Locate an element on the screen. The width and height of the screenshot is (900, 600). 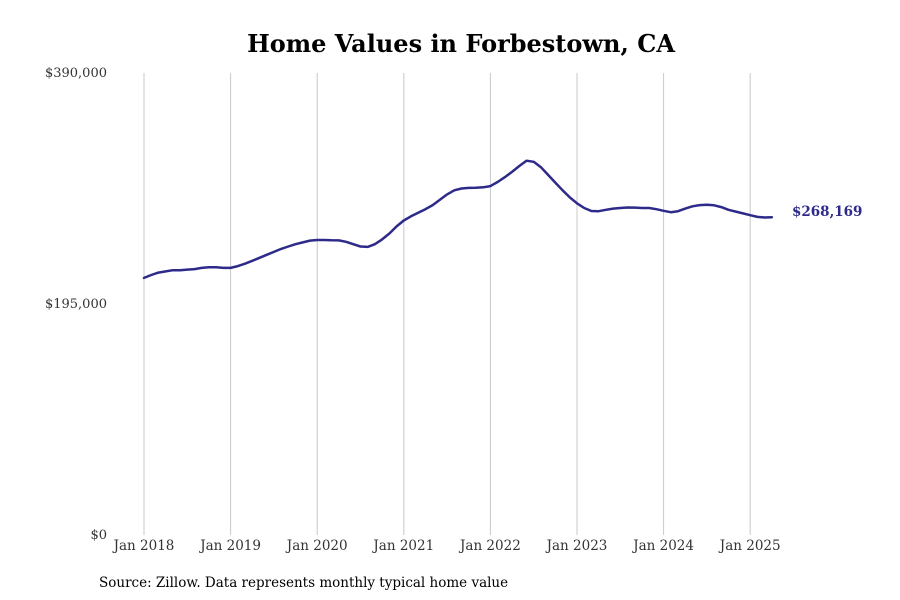
x-tick-label: Jan 2019 is located at coordinates (229, 546).